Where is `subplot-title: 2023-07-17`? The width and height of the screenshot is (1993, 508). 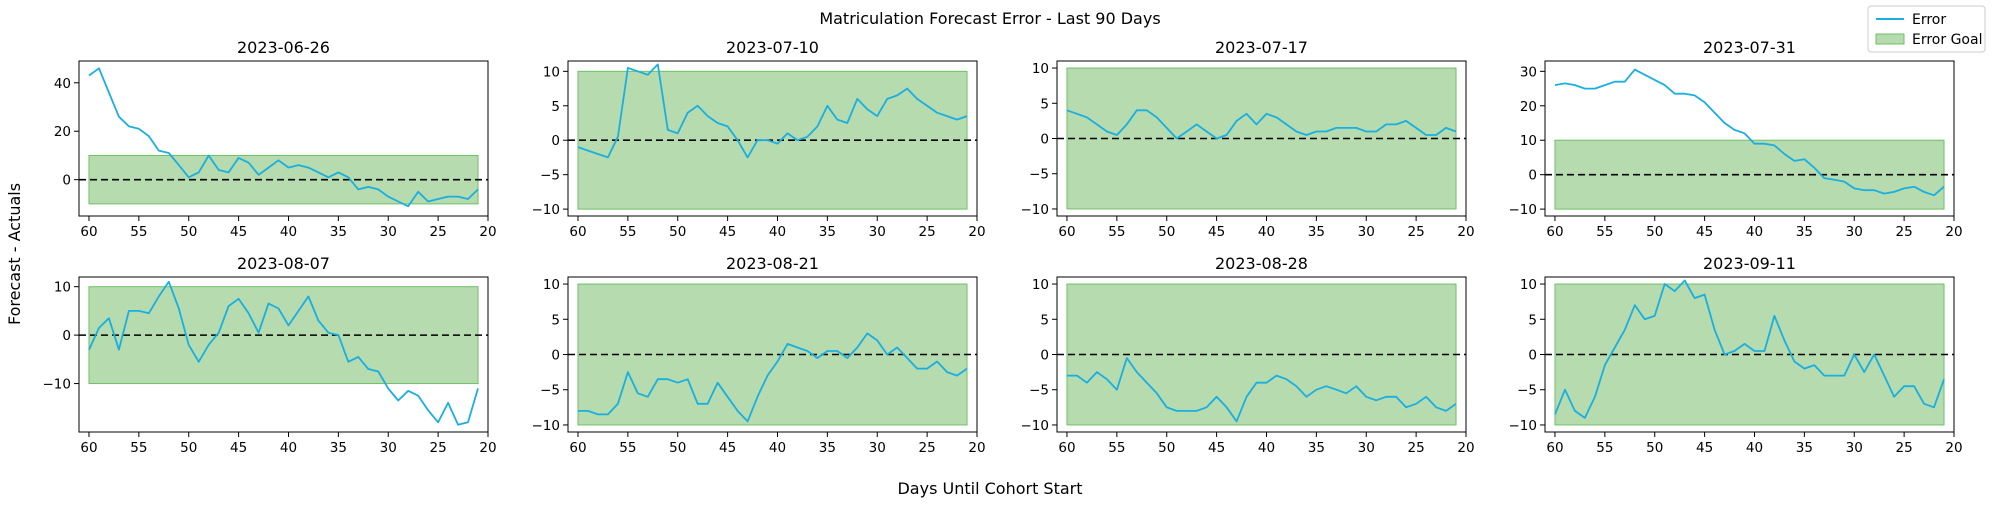 subplot-title: 2023-07-17 is located at coordinates (1261, 47).